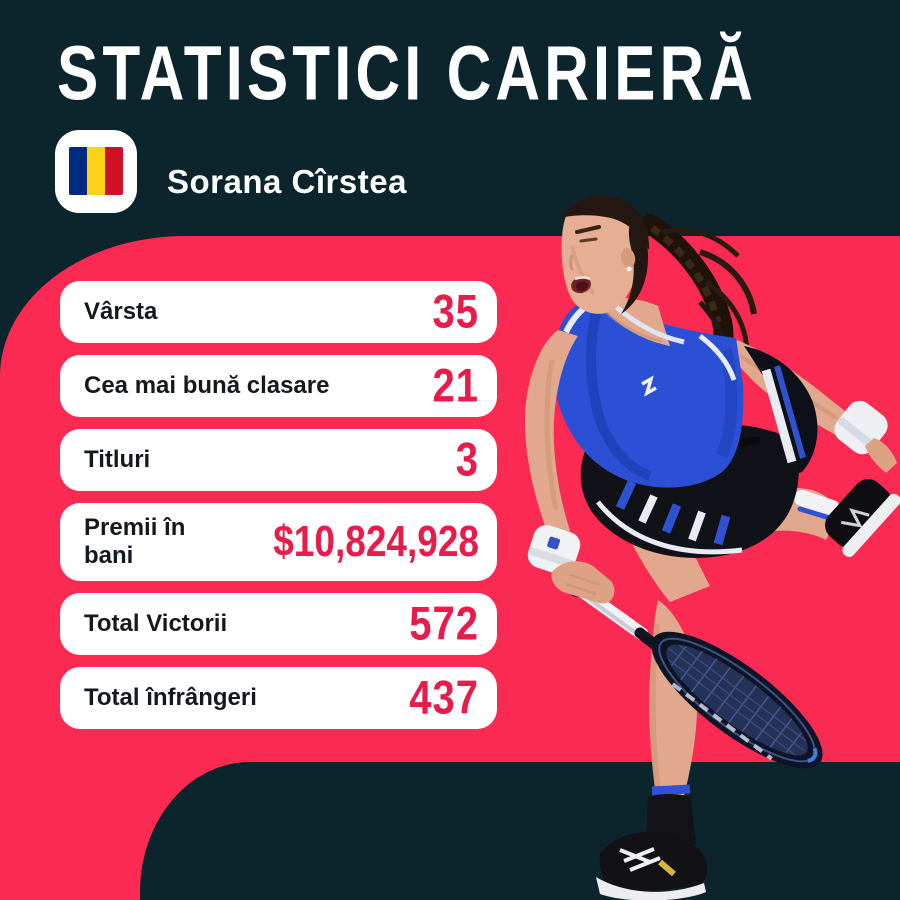 The height and width of the screenshot is (900, 900). What do you see at coordinates (520, 831) in the screenshot?
I see `bottom-dark-band` at bounding box center [520, 831].